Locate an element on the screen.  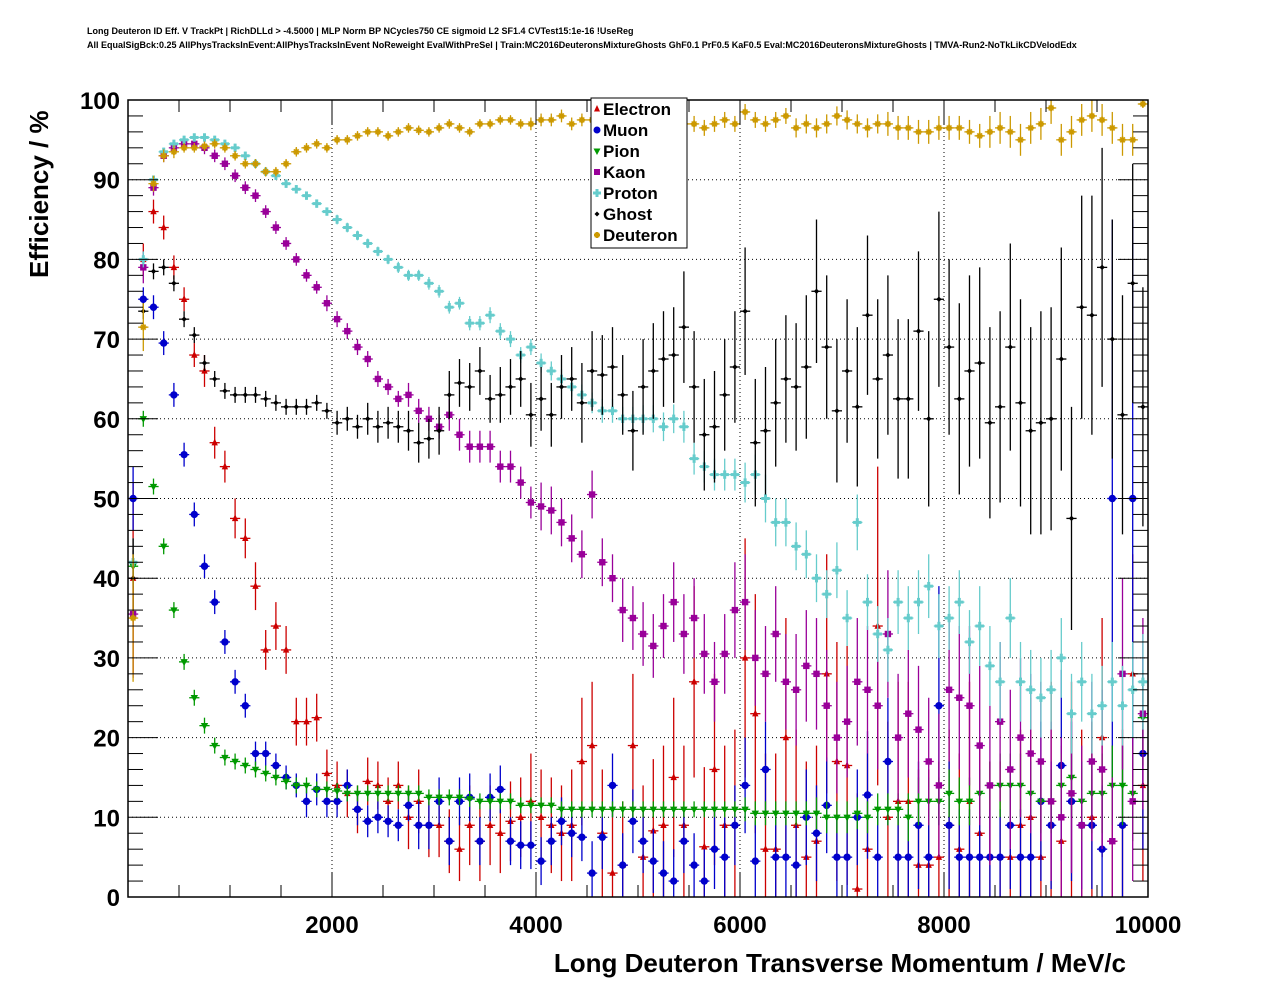
triangle-up-marker is located at coordinates (490, 824).